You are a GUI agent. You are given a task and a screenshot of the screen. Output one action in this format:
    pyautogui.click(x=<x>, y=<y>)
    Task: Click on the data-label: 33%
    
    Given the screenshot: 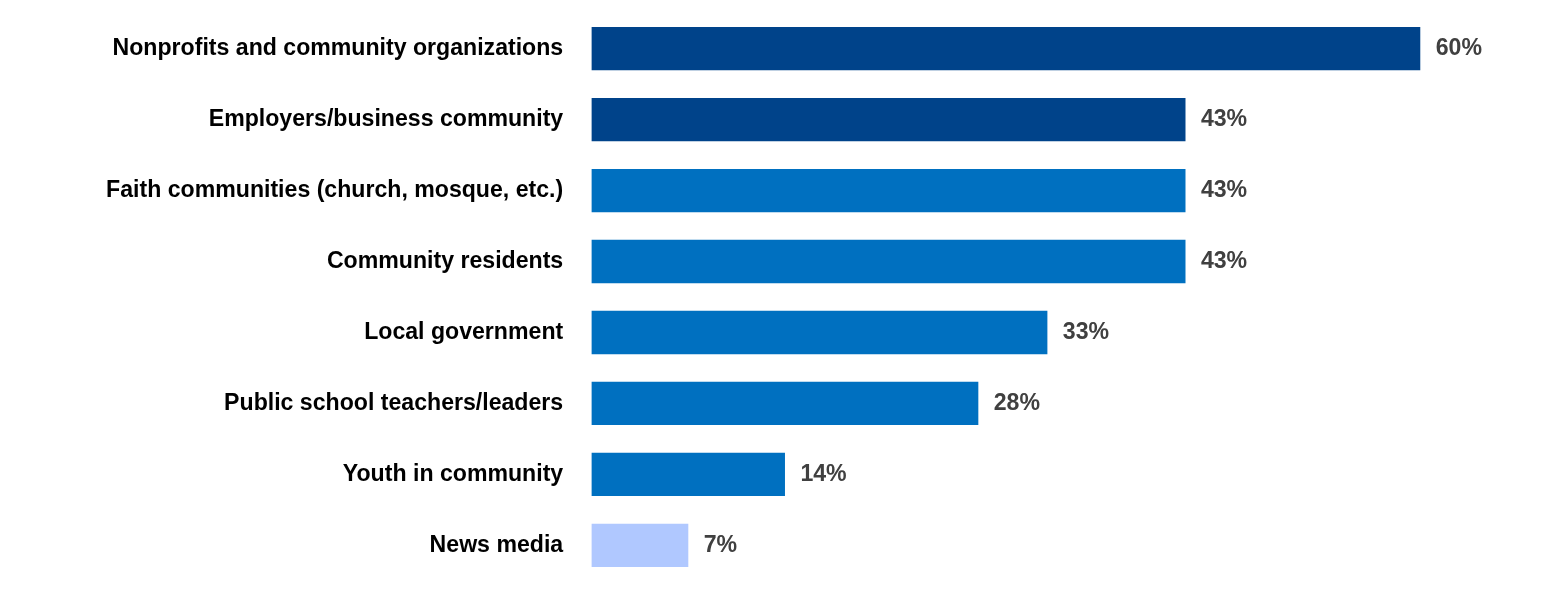 What is the action you would take?
    pyautogui.click(x=1086, y=331)
    